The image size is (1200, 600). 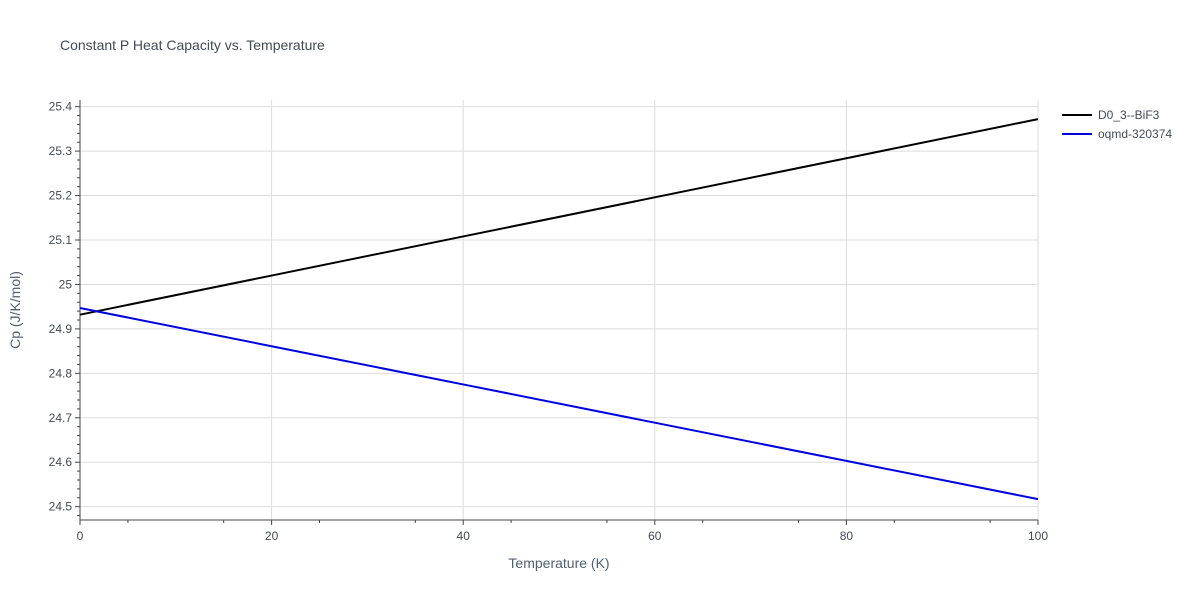 I want to click on x-tick-label: 80, so click(x=847, y=536).